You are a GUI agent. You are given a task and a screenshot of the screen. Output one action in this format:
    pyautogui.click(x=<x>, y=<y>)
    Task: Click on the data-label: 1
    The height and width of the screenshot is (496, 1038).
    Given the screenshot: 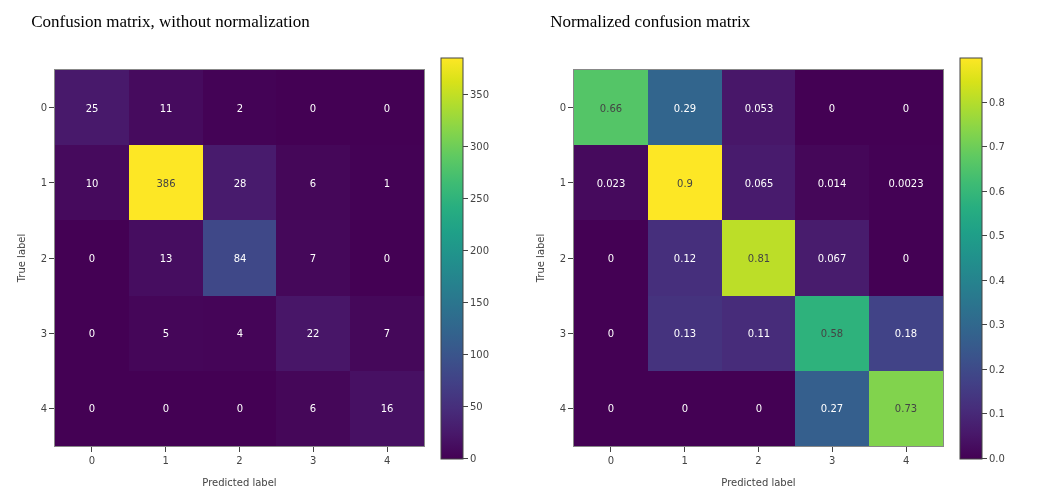 What is the action you would take?
    pyautogui.click(x=387, y=183)
    